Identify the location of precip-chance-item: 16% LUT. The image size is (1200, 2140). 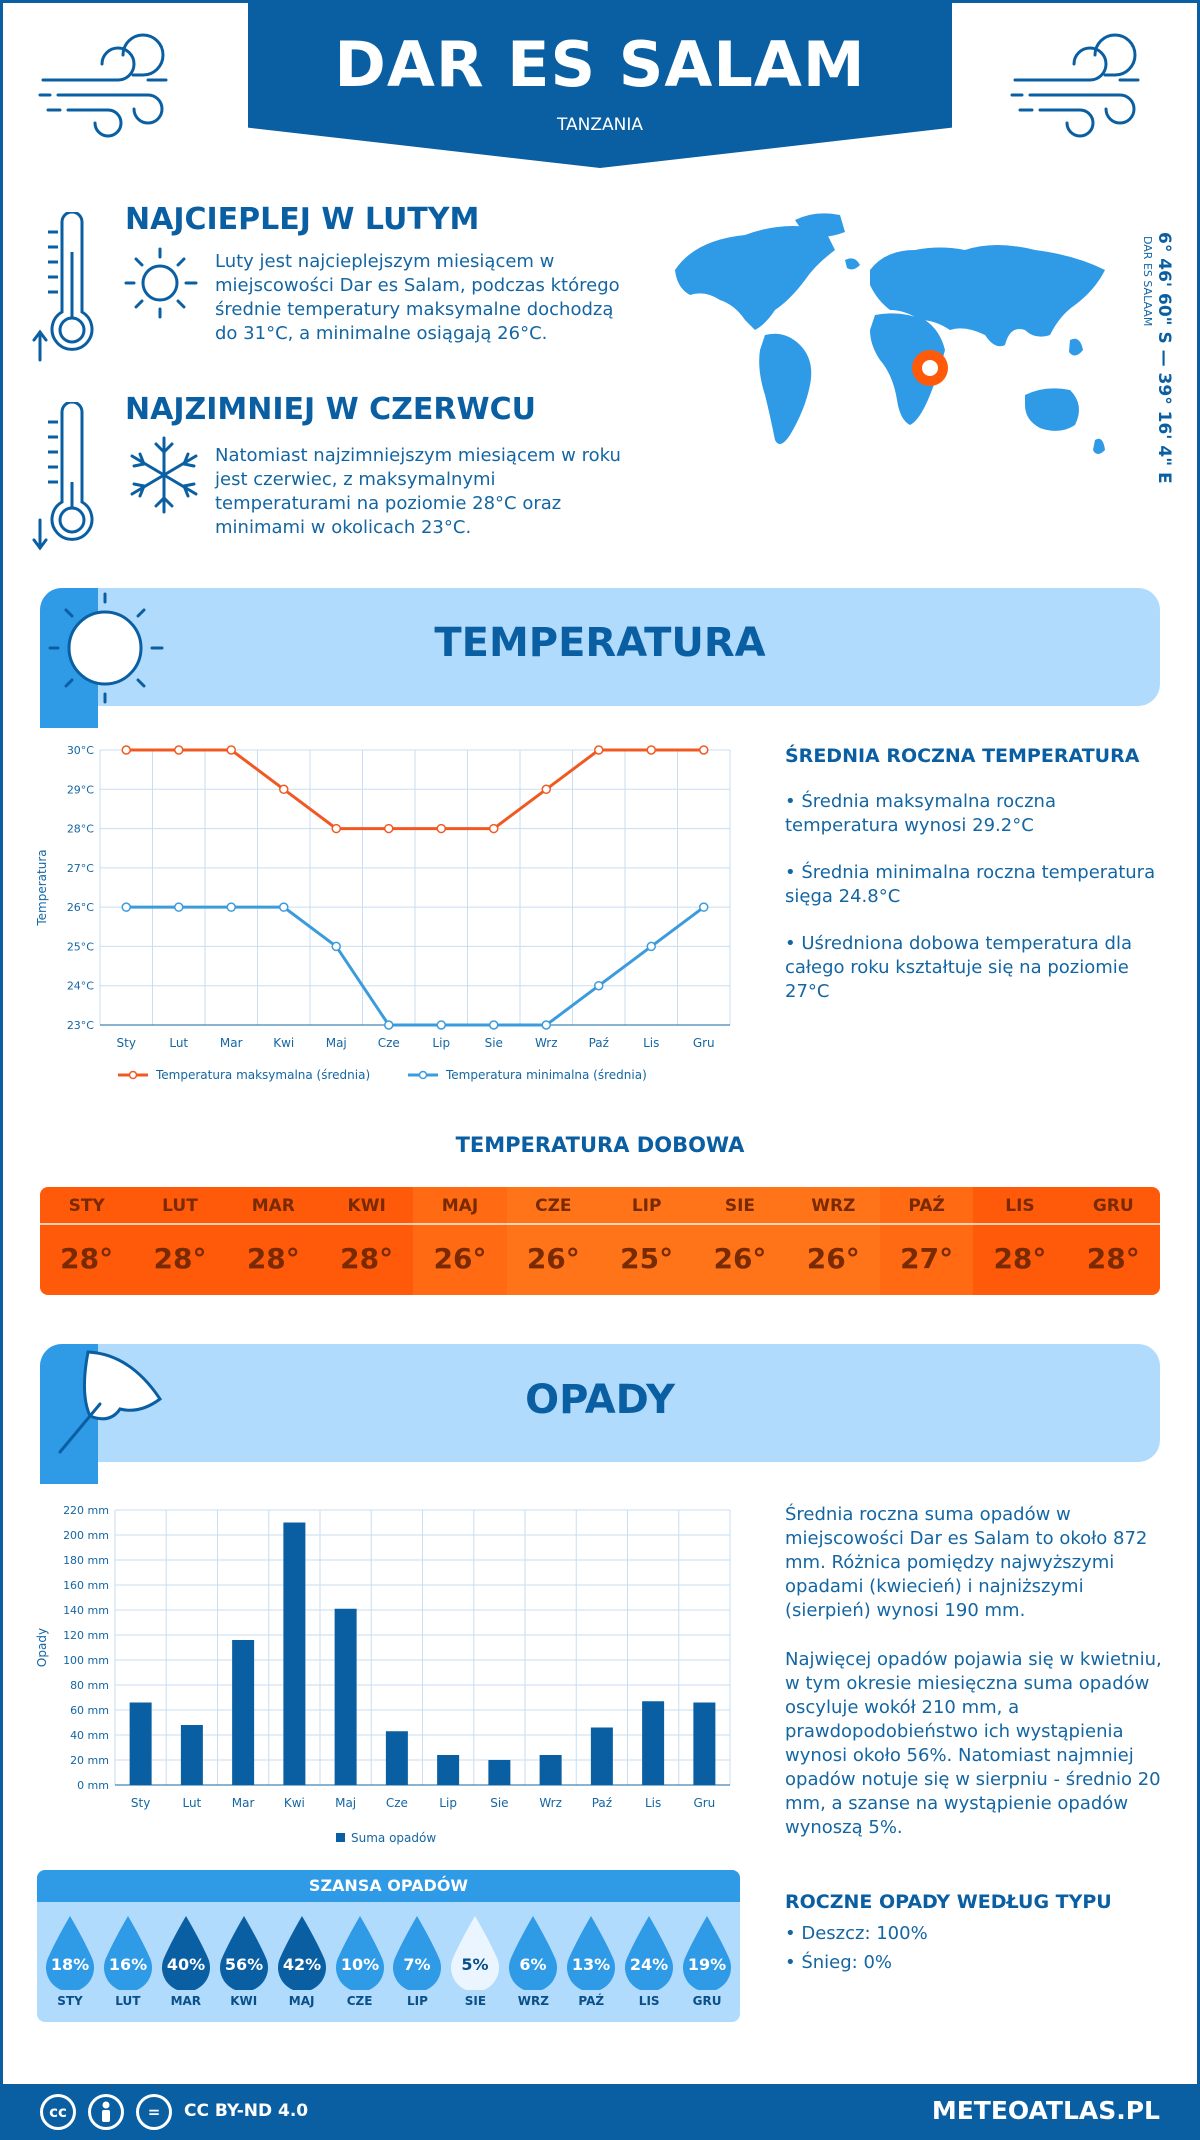
(128, 1961).